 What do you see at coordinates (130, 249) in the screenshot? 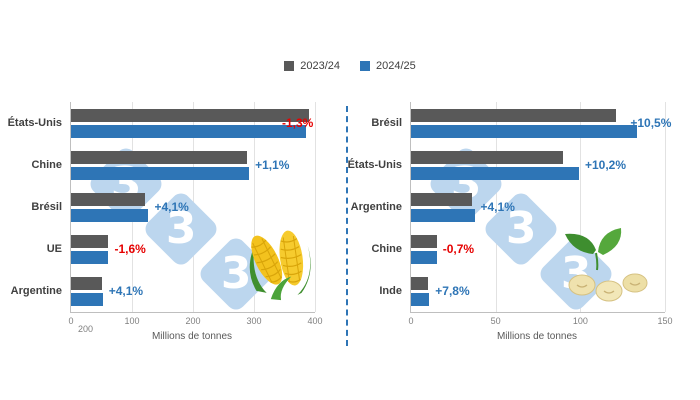
I see `change-label: -1,6%` at bounding box center [130, 249].